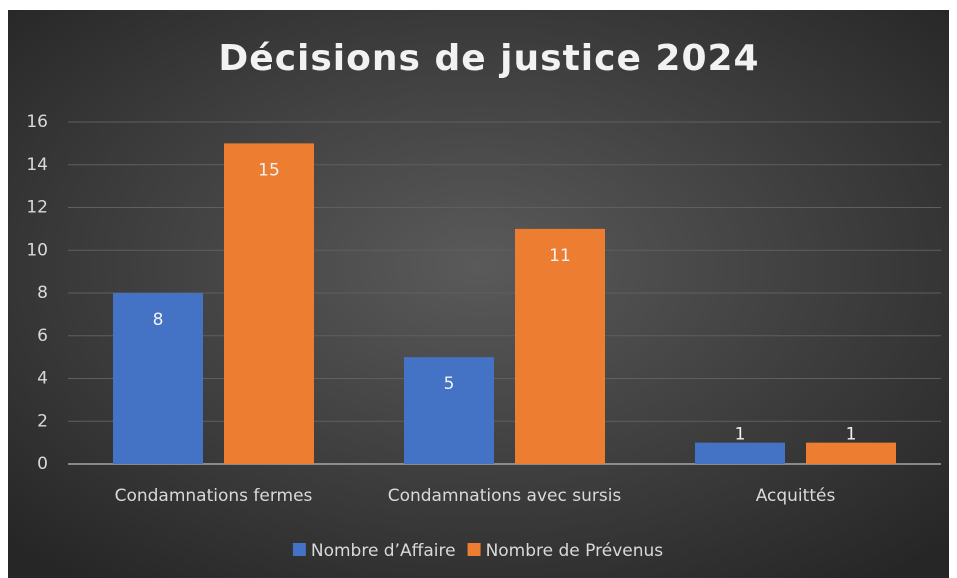 The width and height of the screenshot is (957, 578). I want to click on x-tick-label: Condamnations avec sursis, so click(505, 496).